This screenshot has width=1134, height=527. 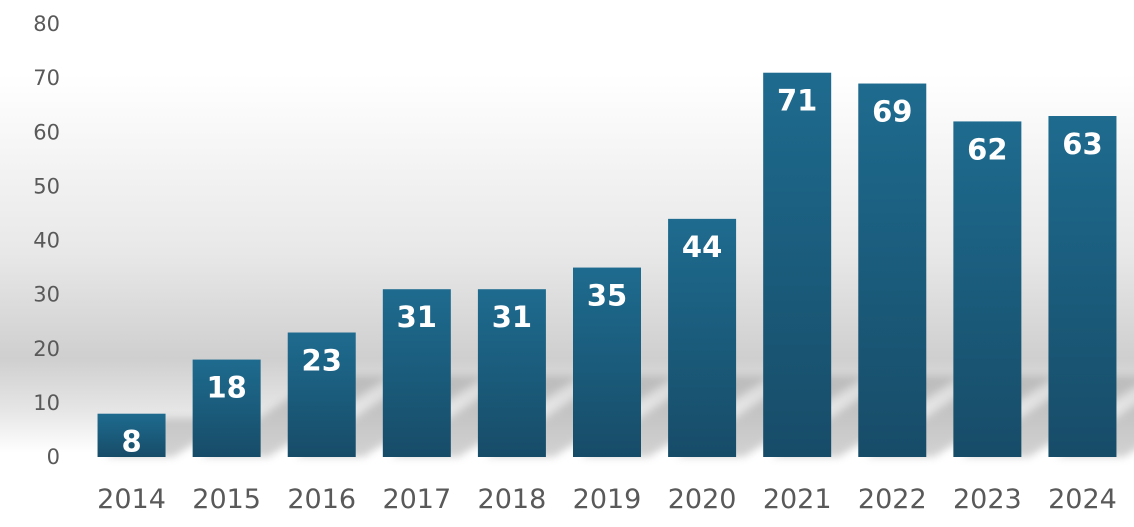 I want to click on y-tick-label: 30, so click(x=46, y=295).